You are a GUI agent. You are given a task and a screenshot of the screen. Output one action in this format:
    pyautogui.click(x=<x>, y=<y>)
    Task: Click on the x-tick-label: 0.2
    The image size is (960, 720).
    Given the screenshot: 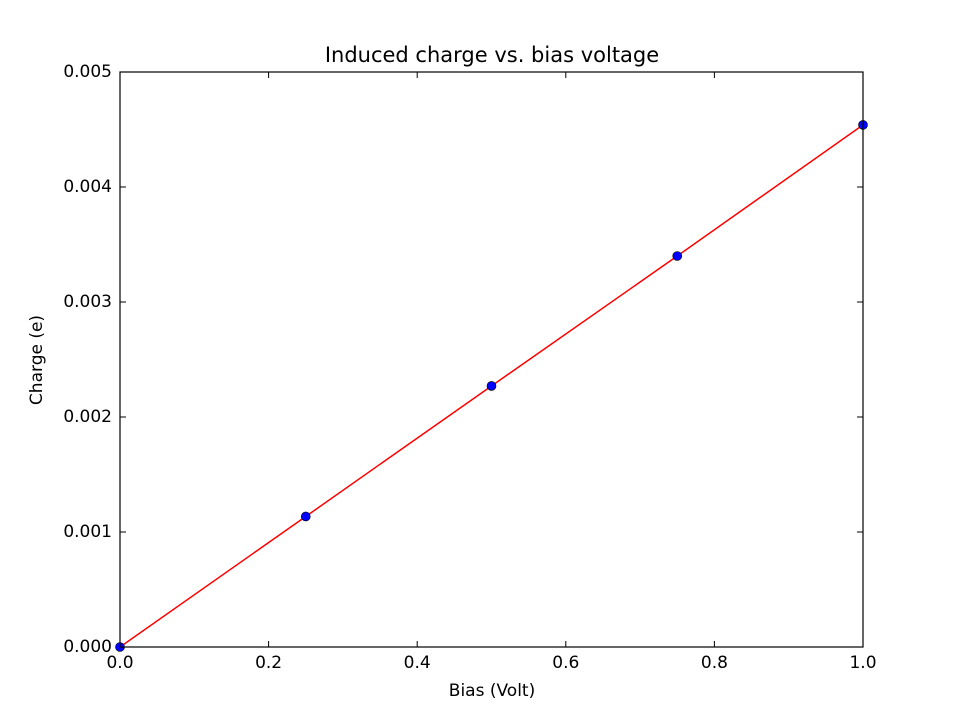 What is the action you would take?
    pyautogui.click(x=268, y=663)
    